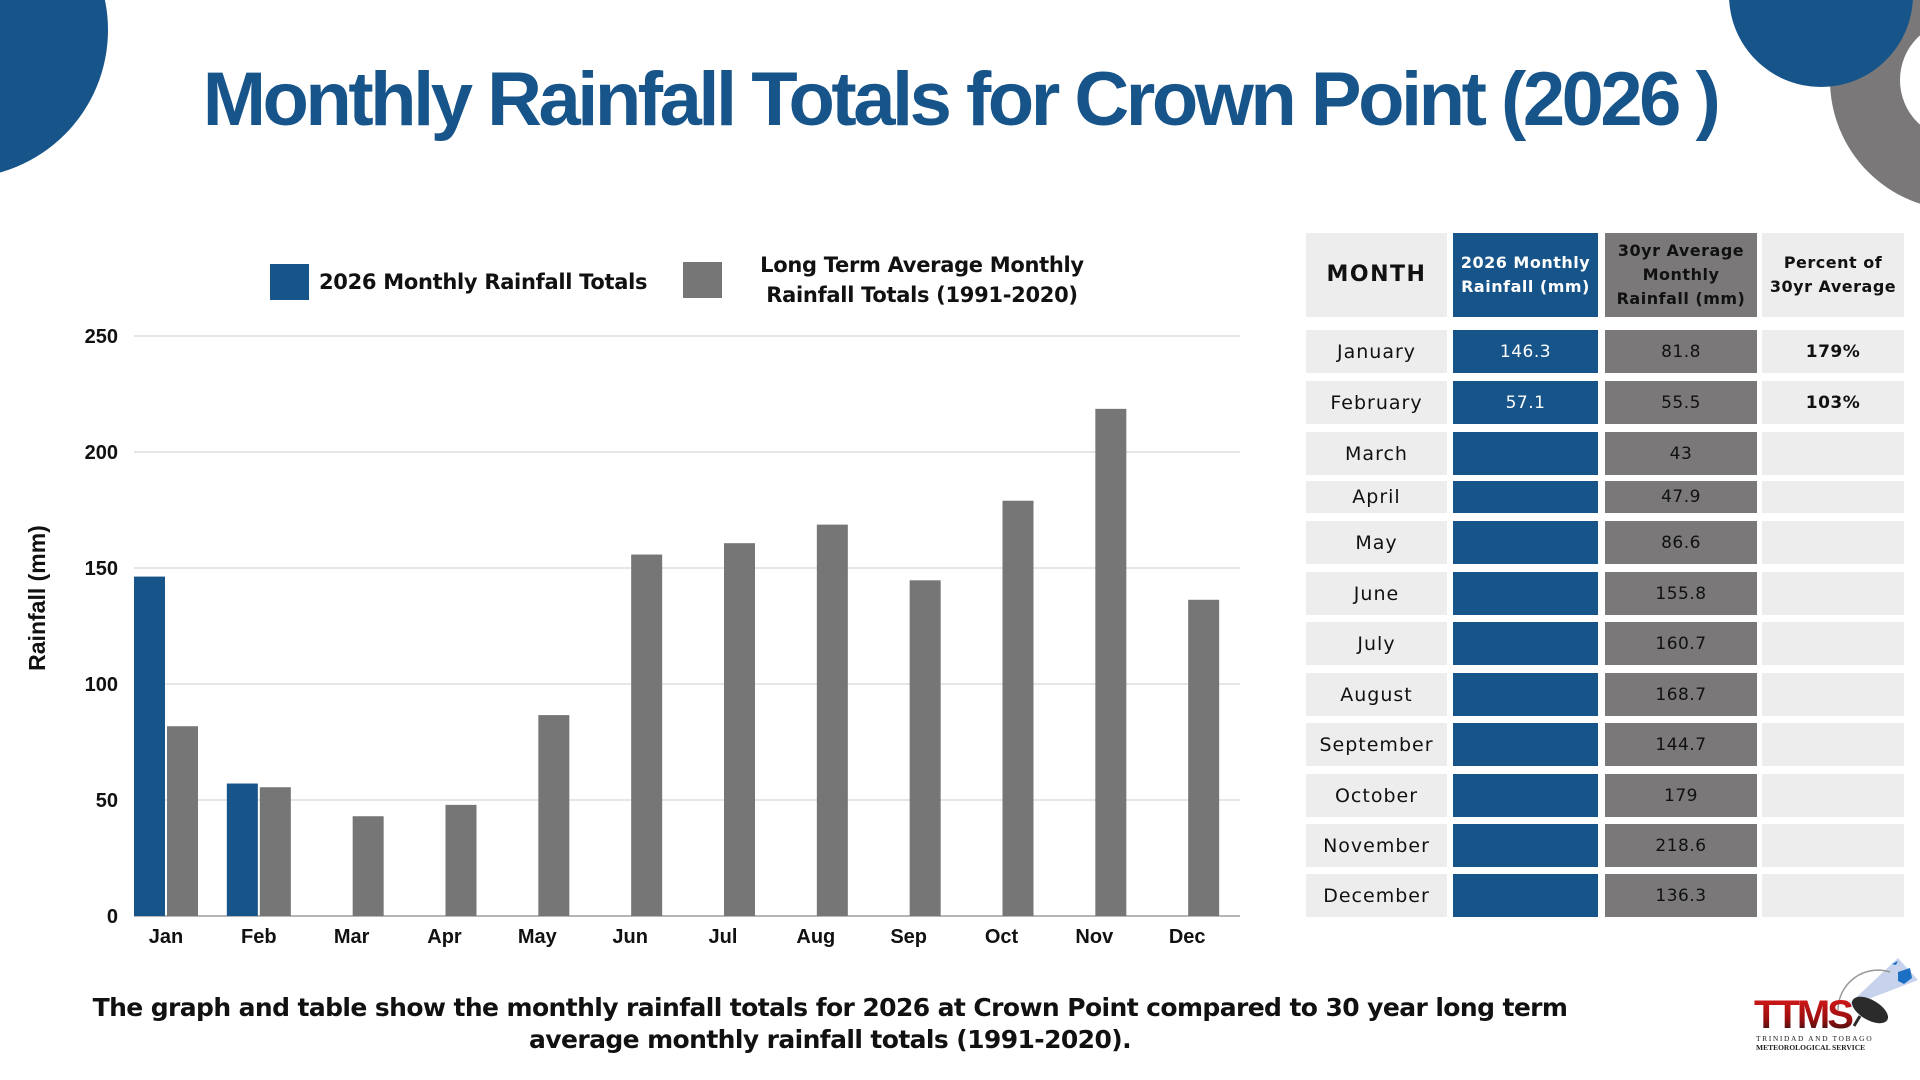 Image resolution: width=1920 pixels, height=1080 pixels. I want to click on cell-30yr-average: 136.3, so click(1681, 895).